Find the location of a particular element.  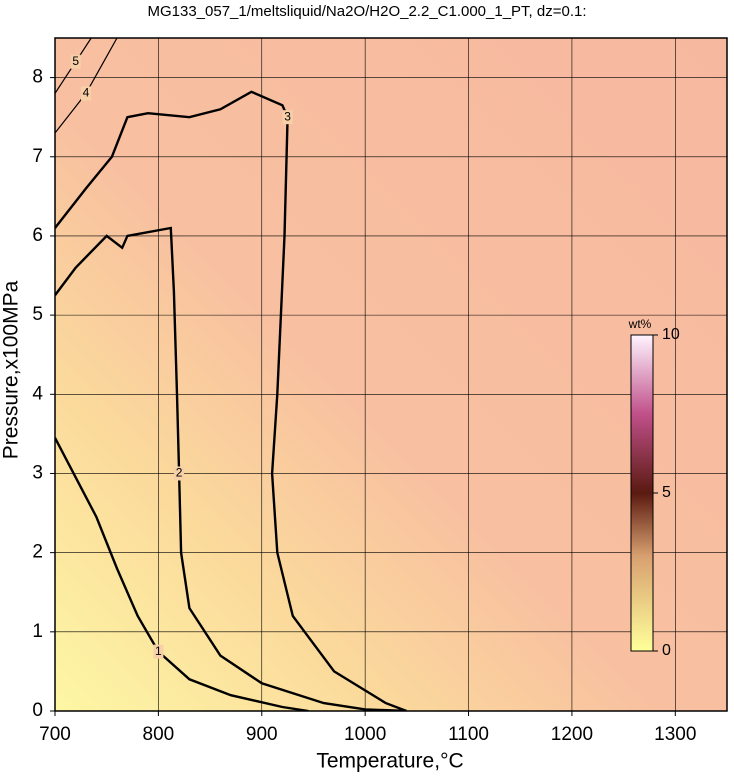

y-tick-label: 8 is located at coordinates (37, 77).